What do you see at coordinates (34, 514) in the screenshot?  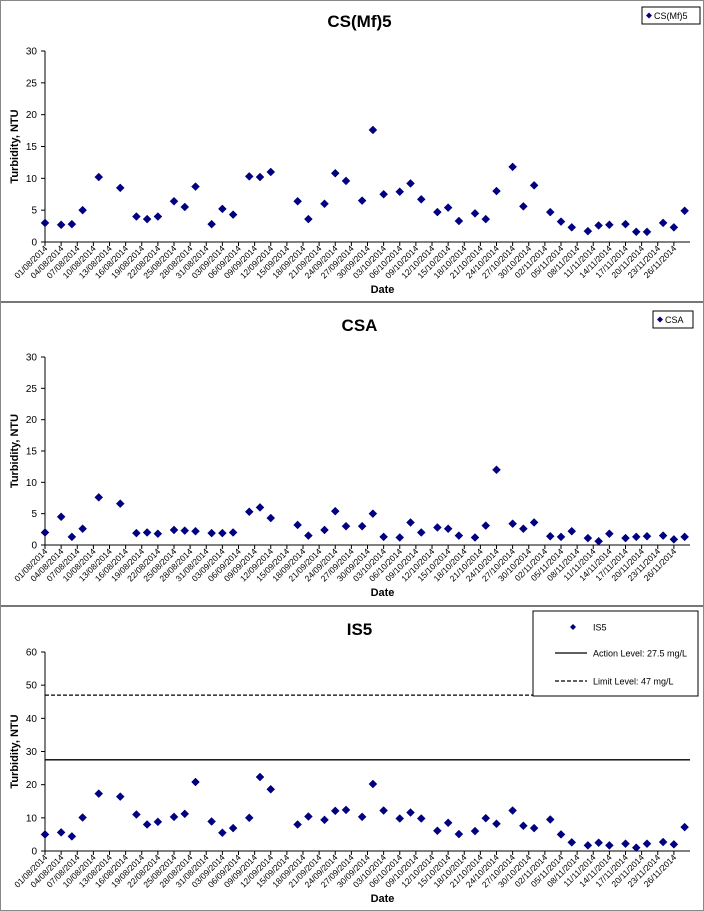 I see `y-tick-label: 5` at bounding box center [34, 514].